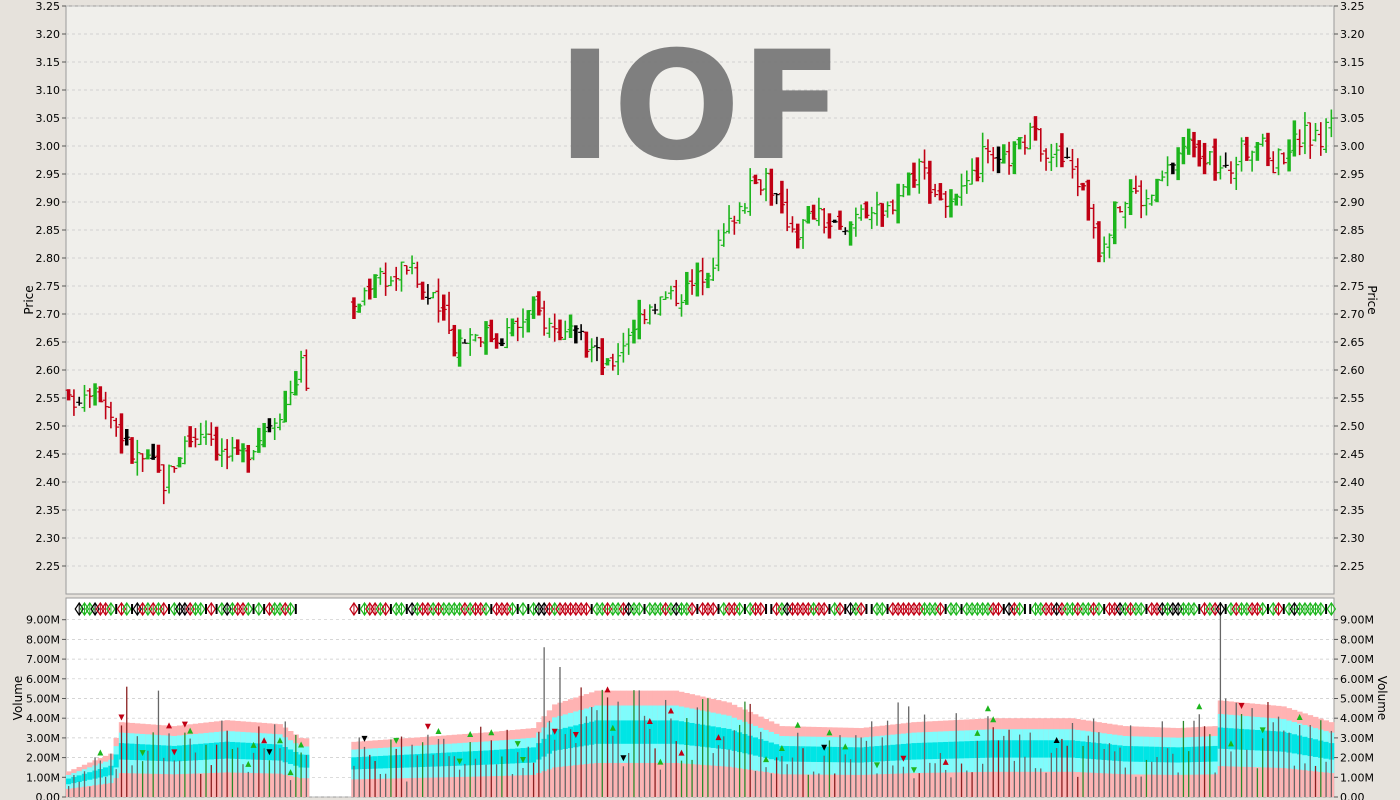 The image size is (1400, 800). Describe the element at coordinates (1372, 299) in the screenshot. I see `price-axis-label-right: Price` at that location.